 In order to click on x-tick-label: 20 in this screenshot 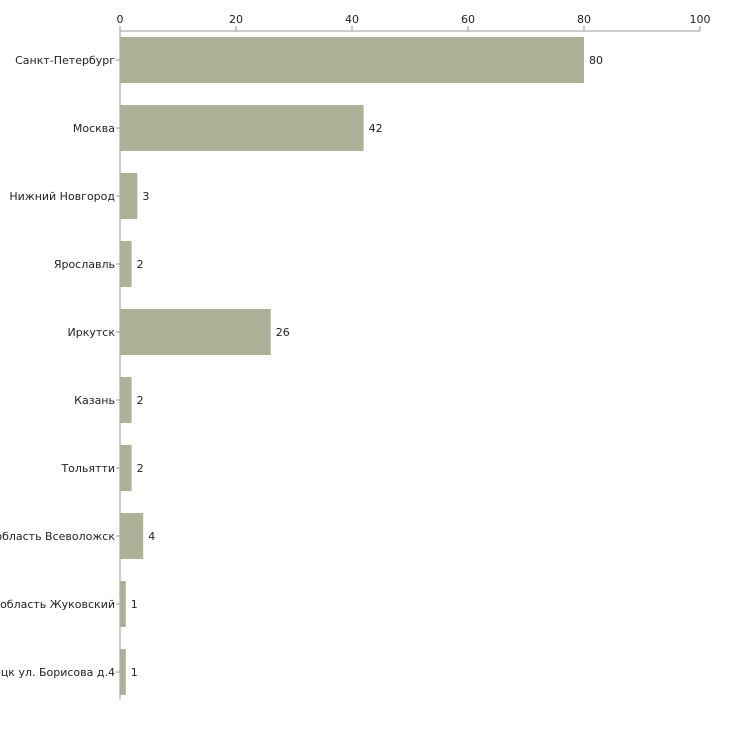, I will do `click(236, 19)`.